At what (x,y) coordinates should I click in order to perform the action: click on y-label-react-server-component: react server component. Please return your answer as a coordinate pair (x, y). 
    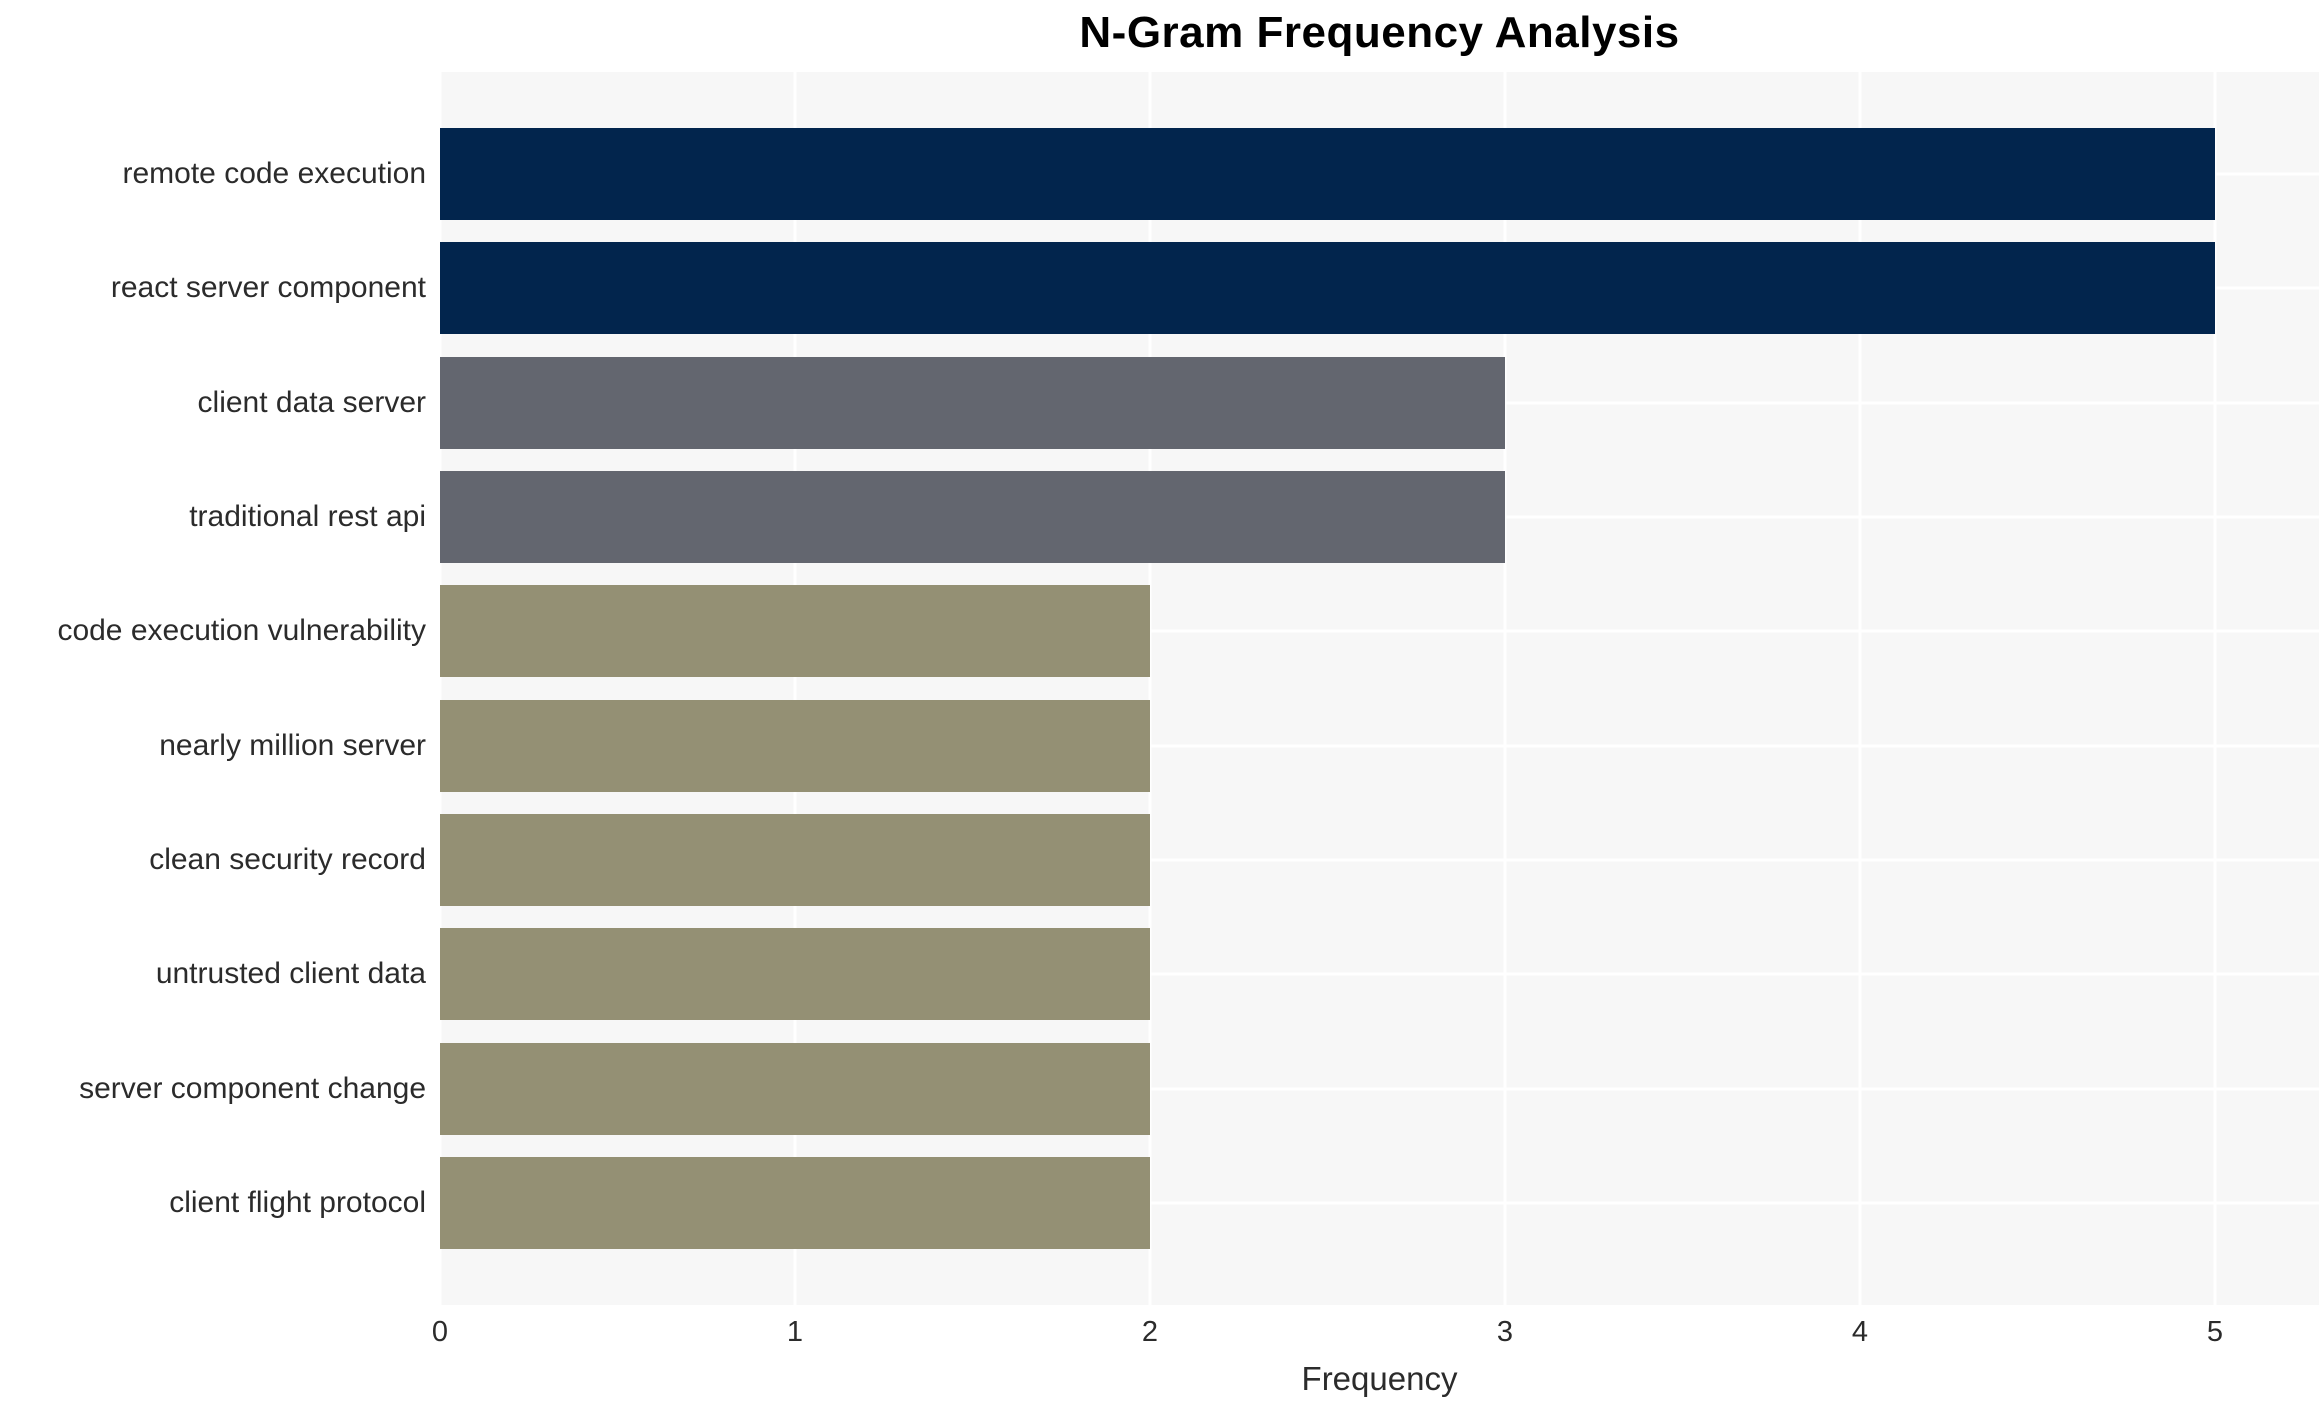
    Looking at the image, I should click on (268, 288).